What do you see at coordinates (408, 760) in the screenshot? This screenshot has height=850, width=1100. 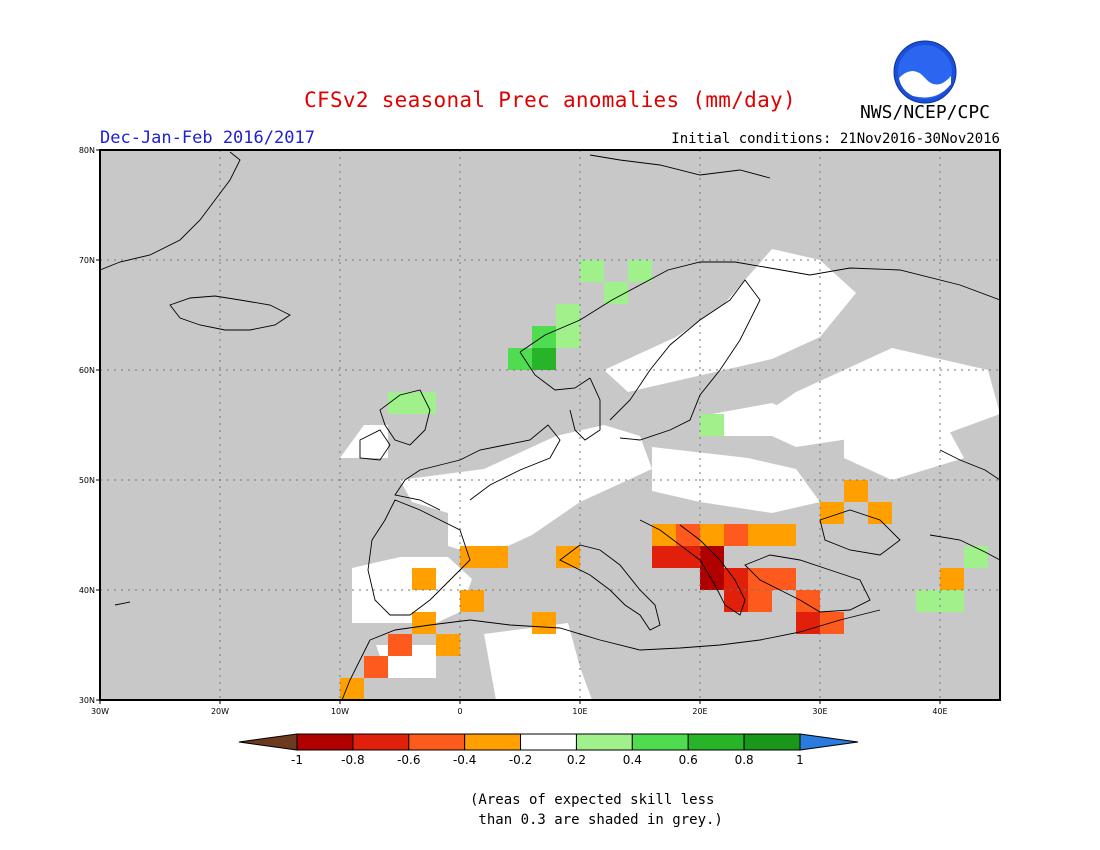 I see `colorbar-tick-label: -0.6` at bounding box center [408, 760].